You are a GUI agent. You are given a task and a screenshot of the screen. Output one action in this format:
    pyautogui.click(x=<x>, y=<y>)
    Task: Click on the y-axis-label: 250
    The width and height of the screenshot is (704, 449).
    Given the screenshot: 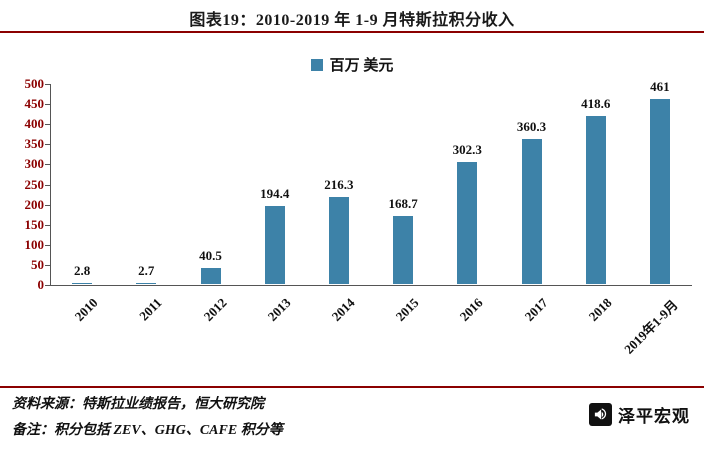 What is the action you would take?
    pyautogui.click(x=34, y=184)
    